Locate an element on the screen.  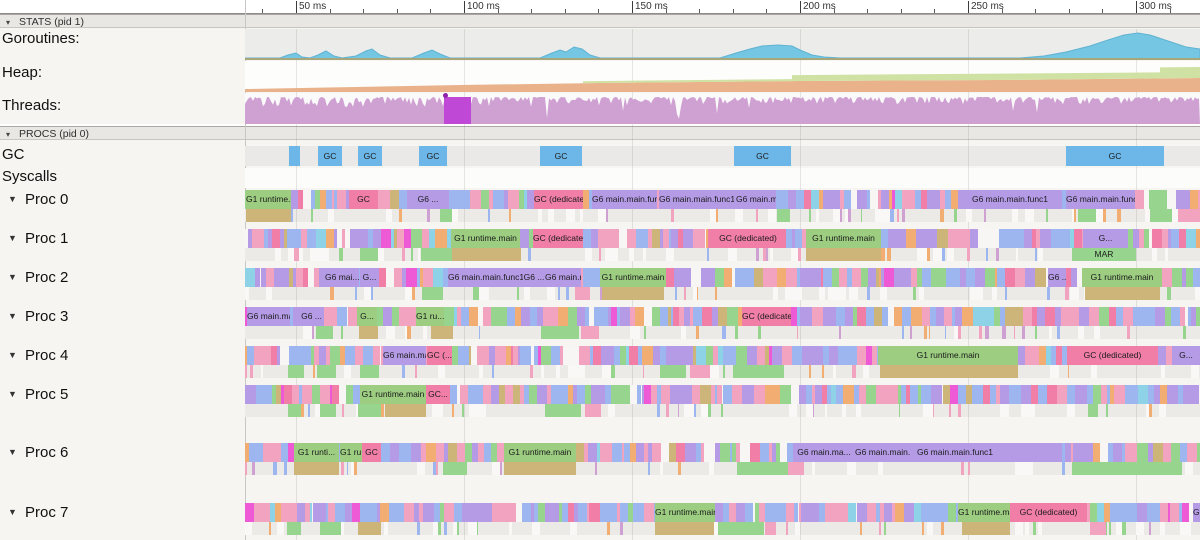
proc-disclosure-triangle: ▼ is located at coordinates (12, 238).